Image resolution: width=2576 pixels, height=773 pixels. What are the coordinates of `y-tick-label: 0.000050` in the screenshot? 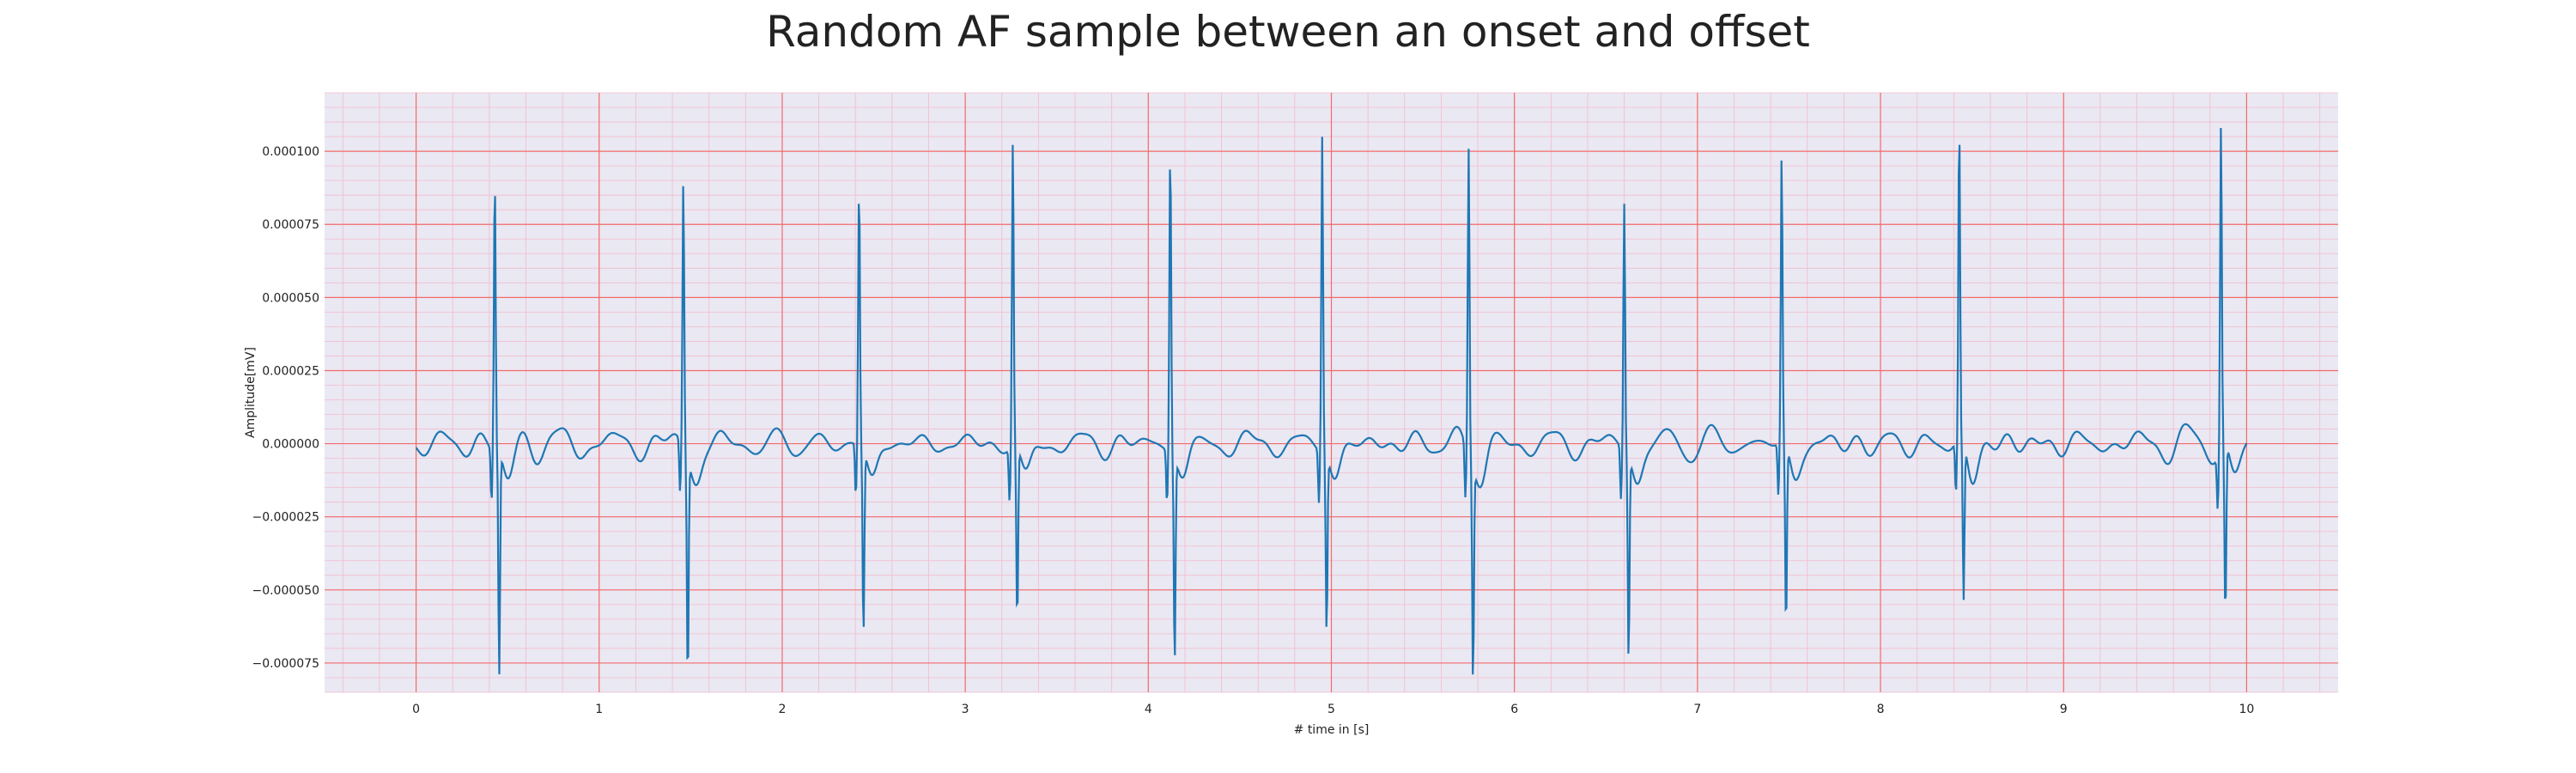 It's located at (291, 298).